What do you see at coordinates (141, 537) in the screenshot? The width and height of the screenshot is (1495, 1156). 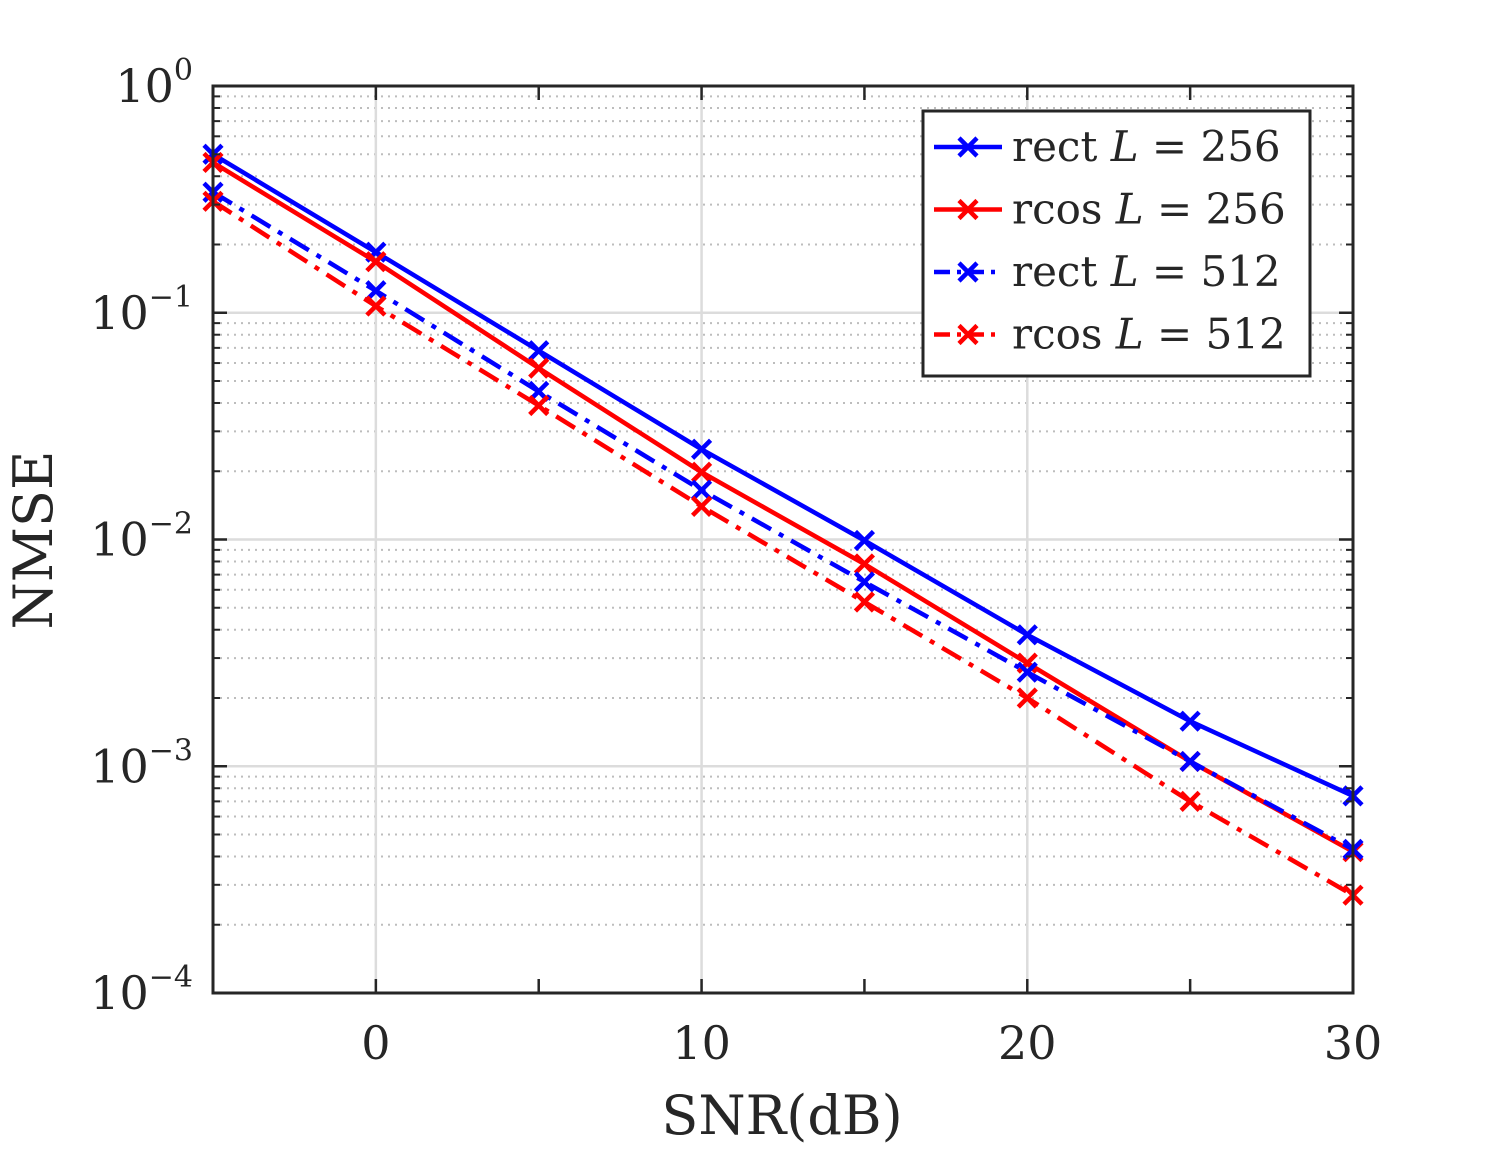 I see `y-tick-label: 10⁻²` at bounding box center [141, 537].